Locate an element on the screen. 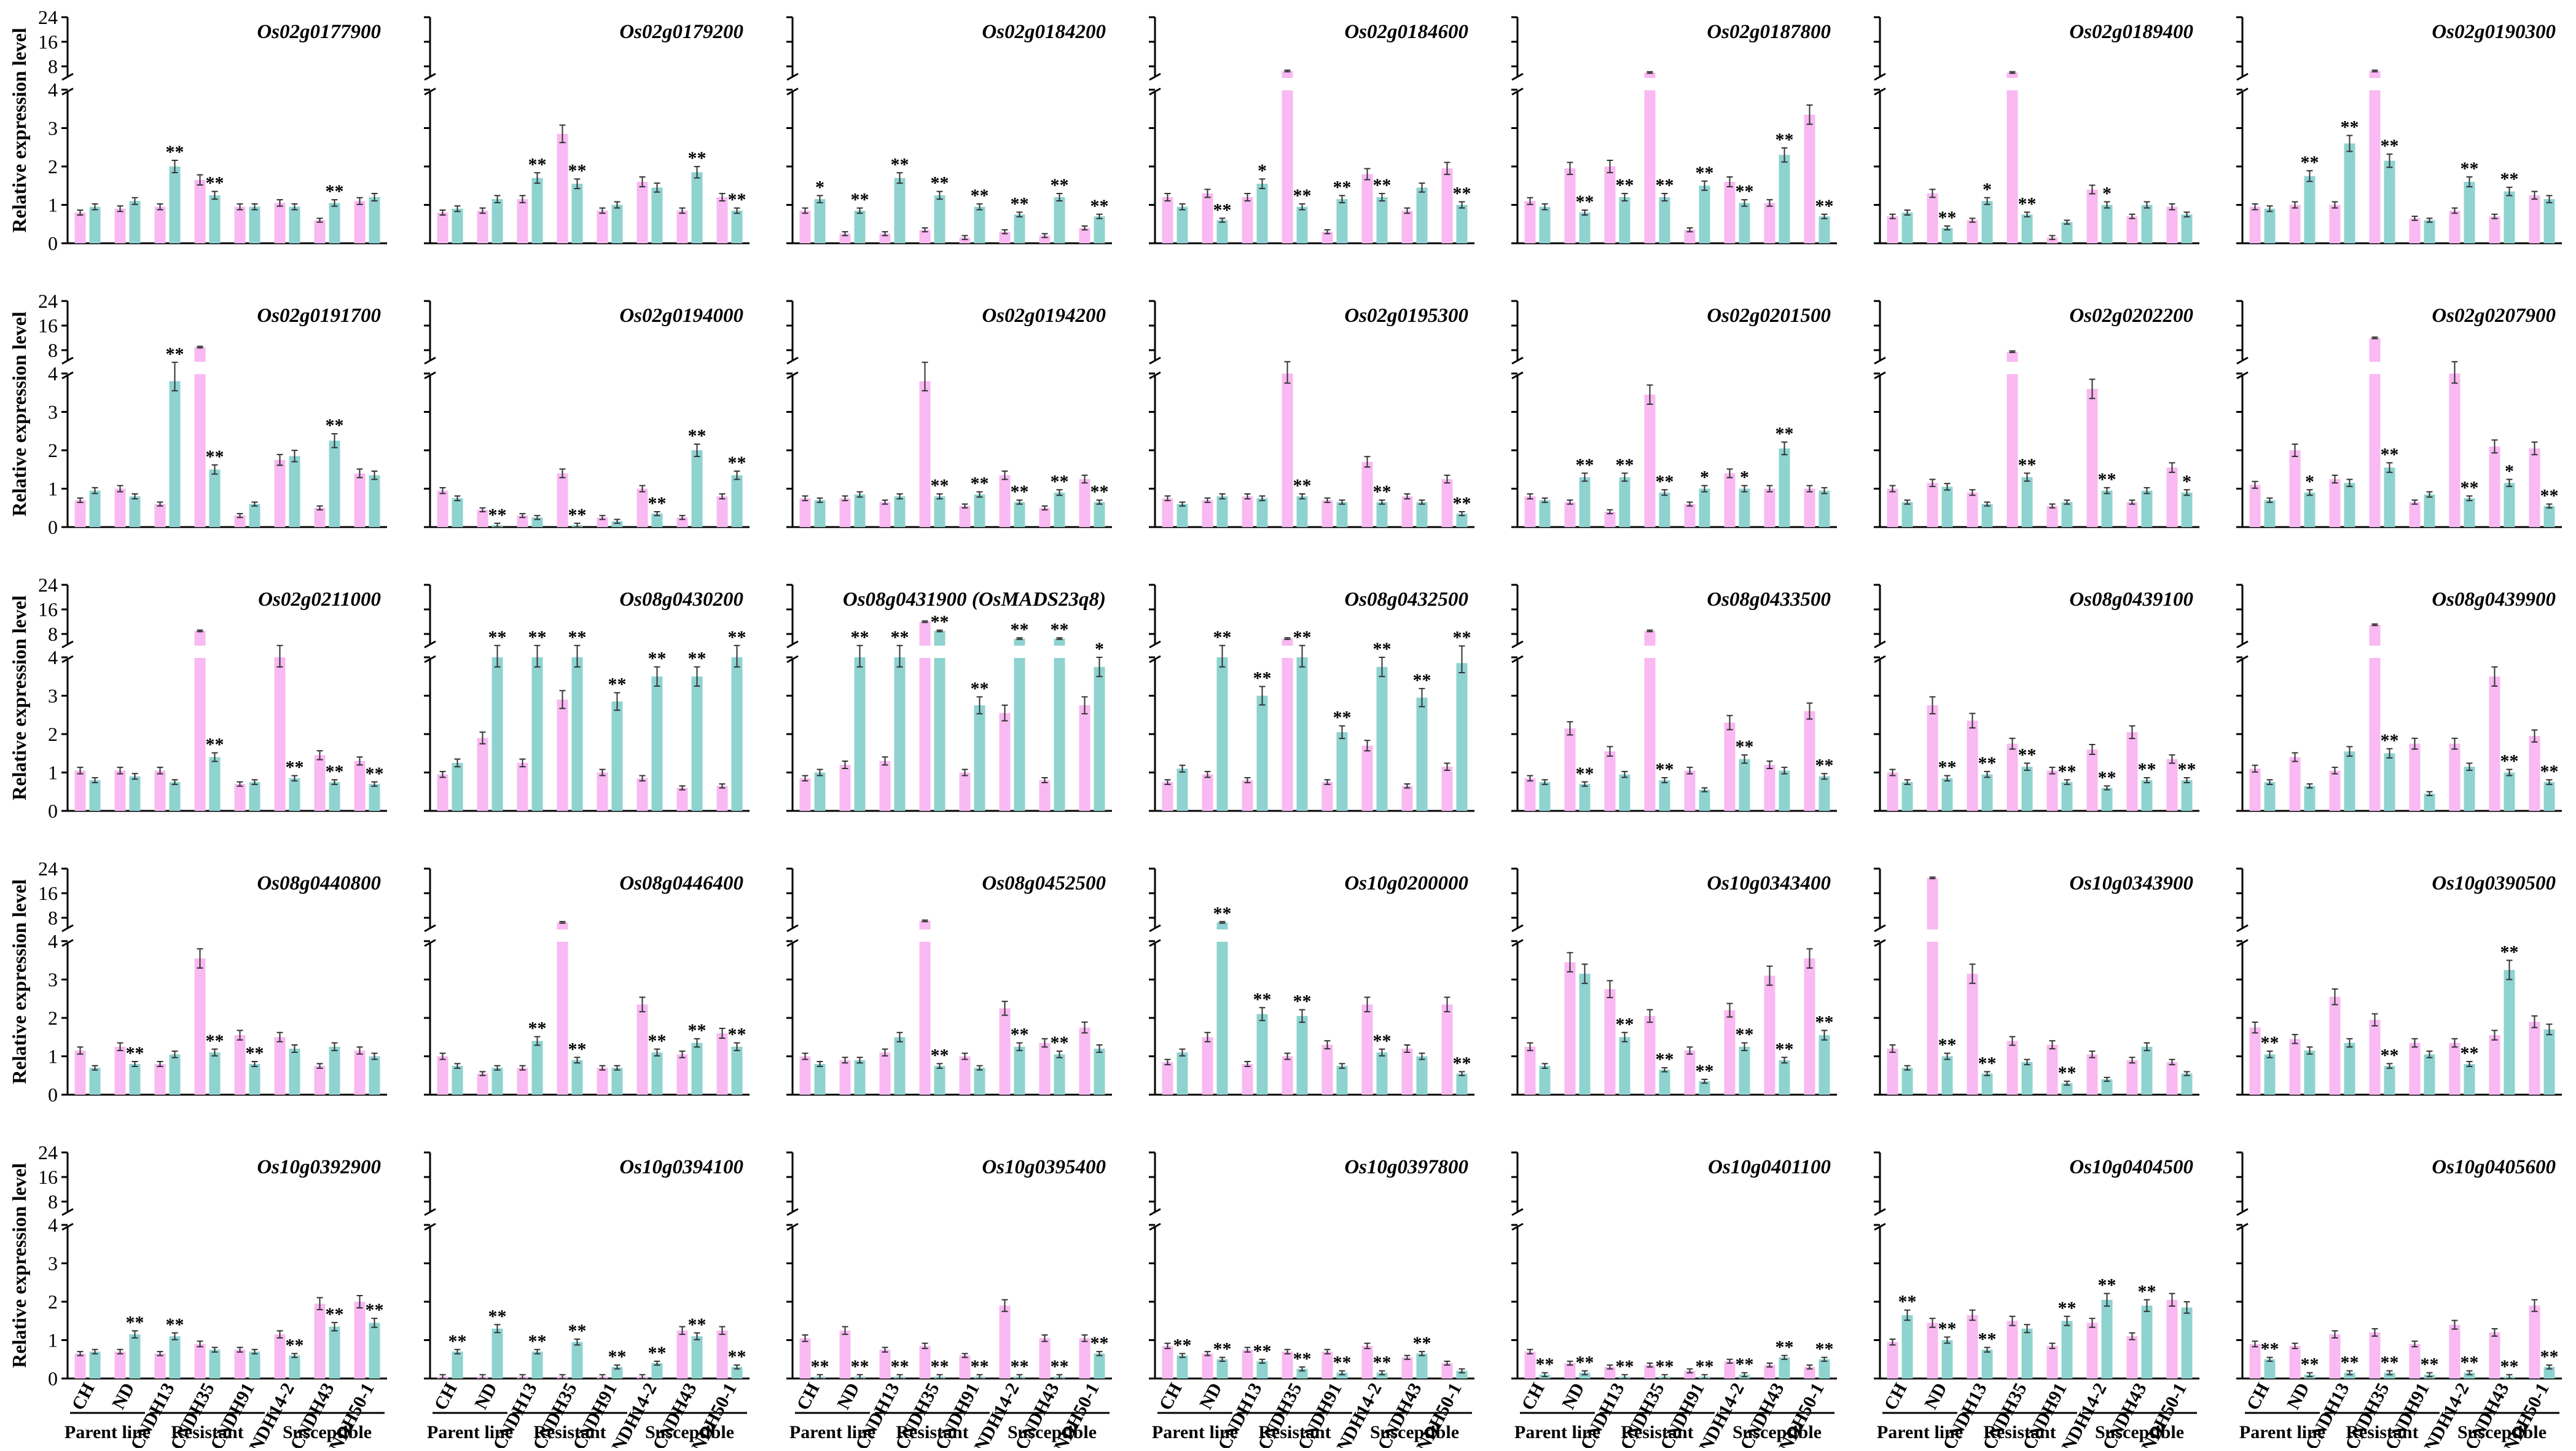 This screenshot has width=2576, height=1451. panel-title: Os10g0401100 is located at coordinates (1769, 1167).